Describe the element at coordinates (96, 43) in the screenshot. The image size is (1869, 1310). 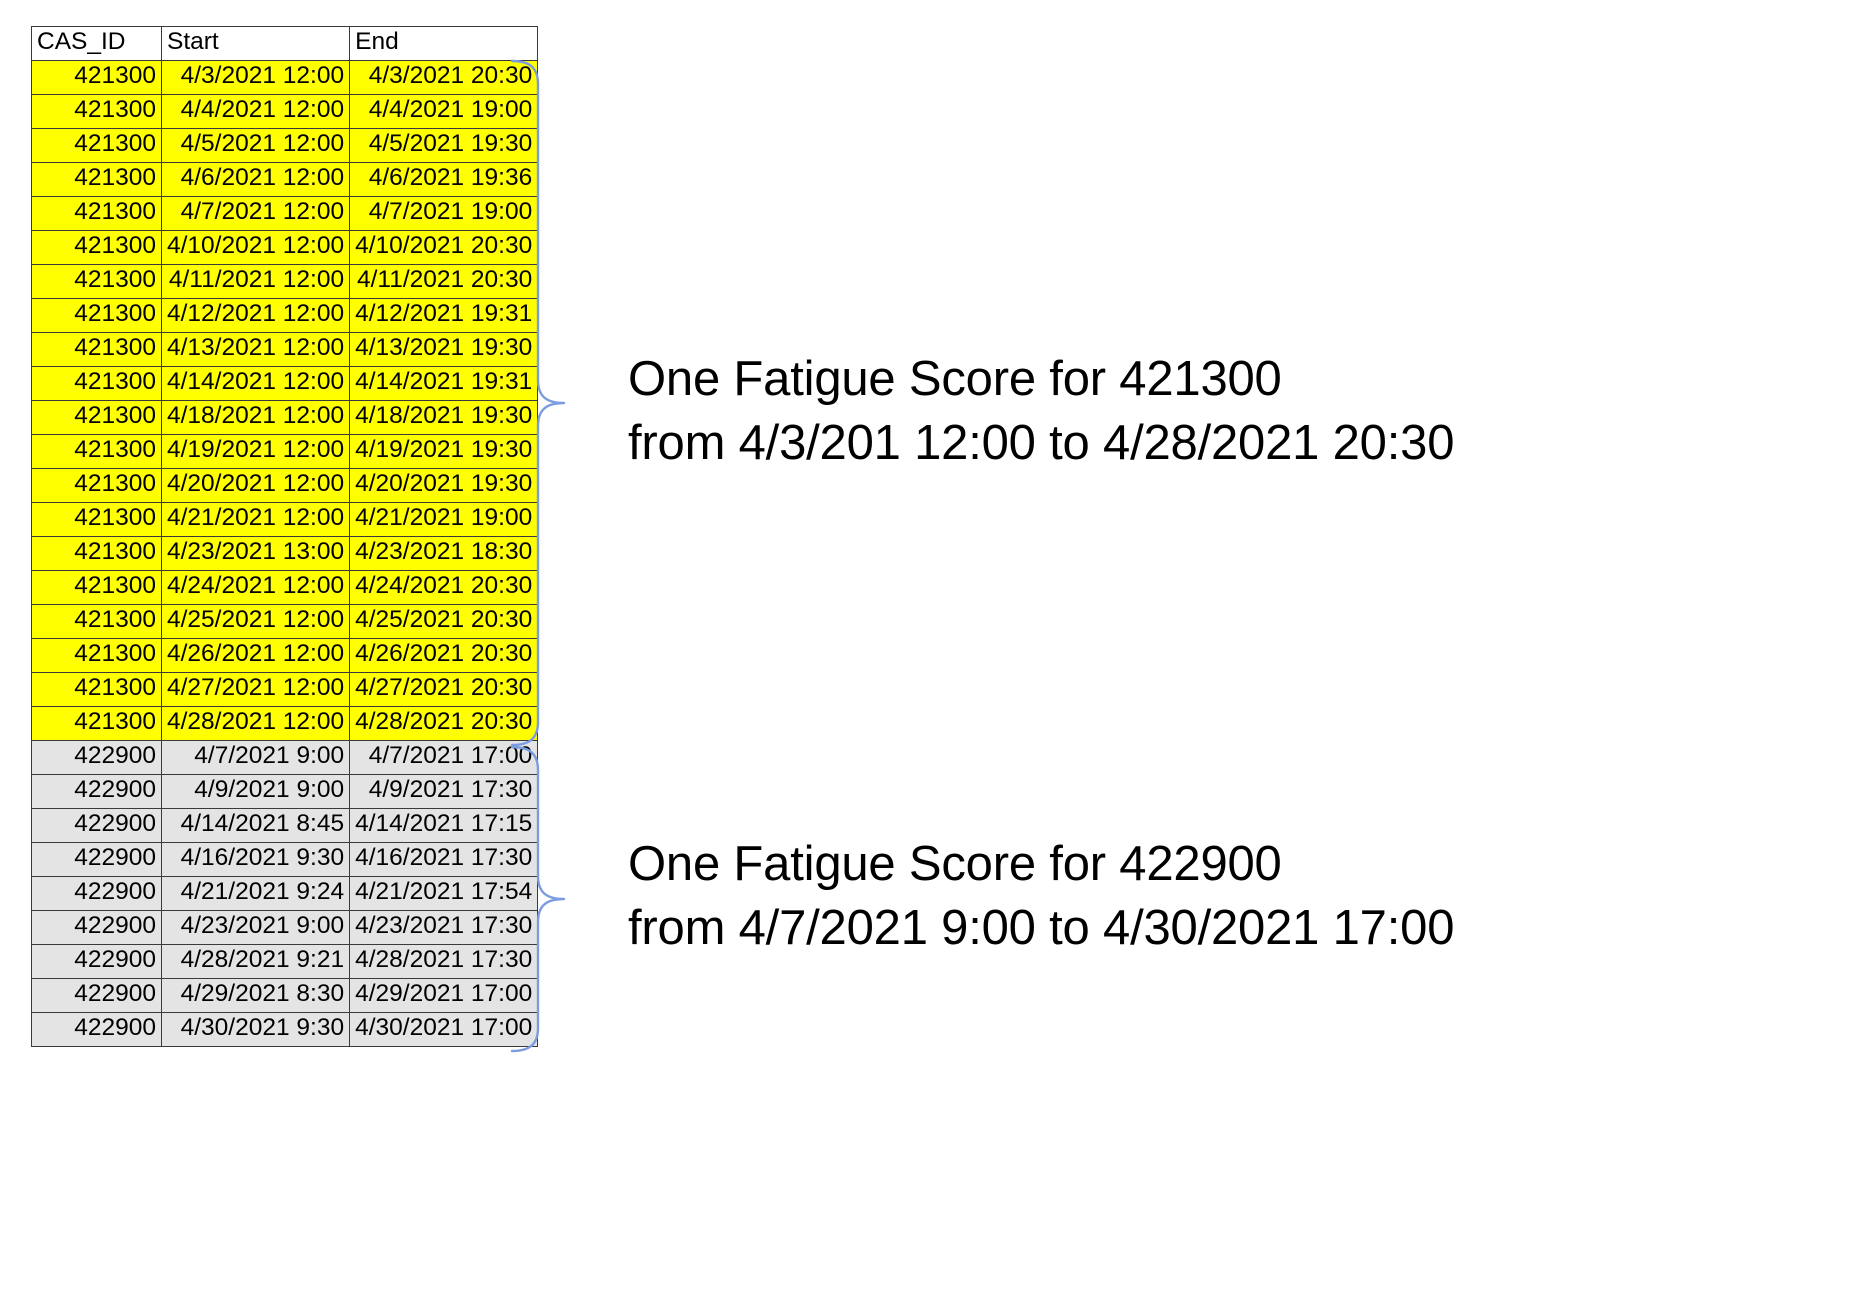
I see `column-header-cas-id: CAS_ID` at that location.